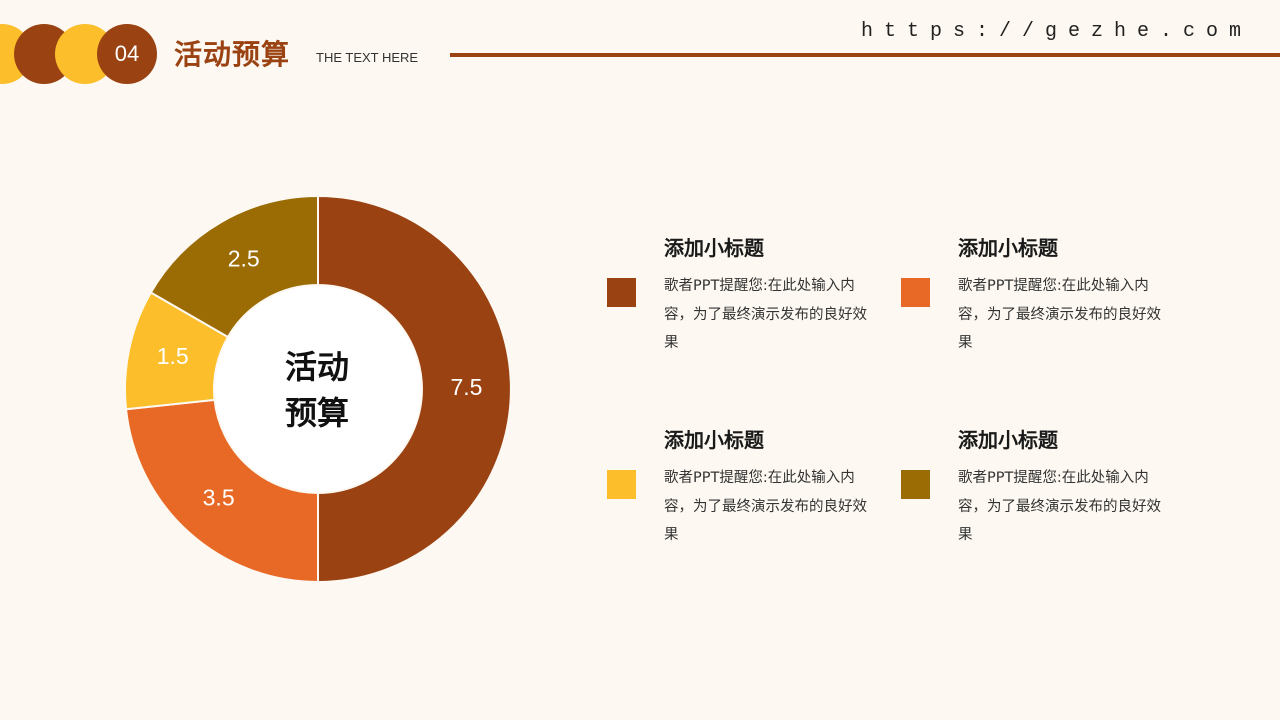 This screenshot has height=720, width=1280. I want to click on pie-label-1: 7.5, so click(467, 387).